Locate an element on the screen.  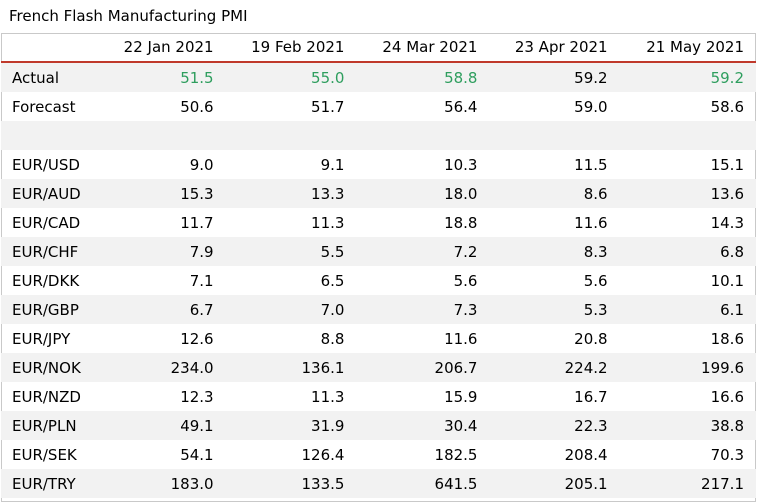
pair-value: 10.3 is located at coordinates (461, 164).